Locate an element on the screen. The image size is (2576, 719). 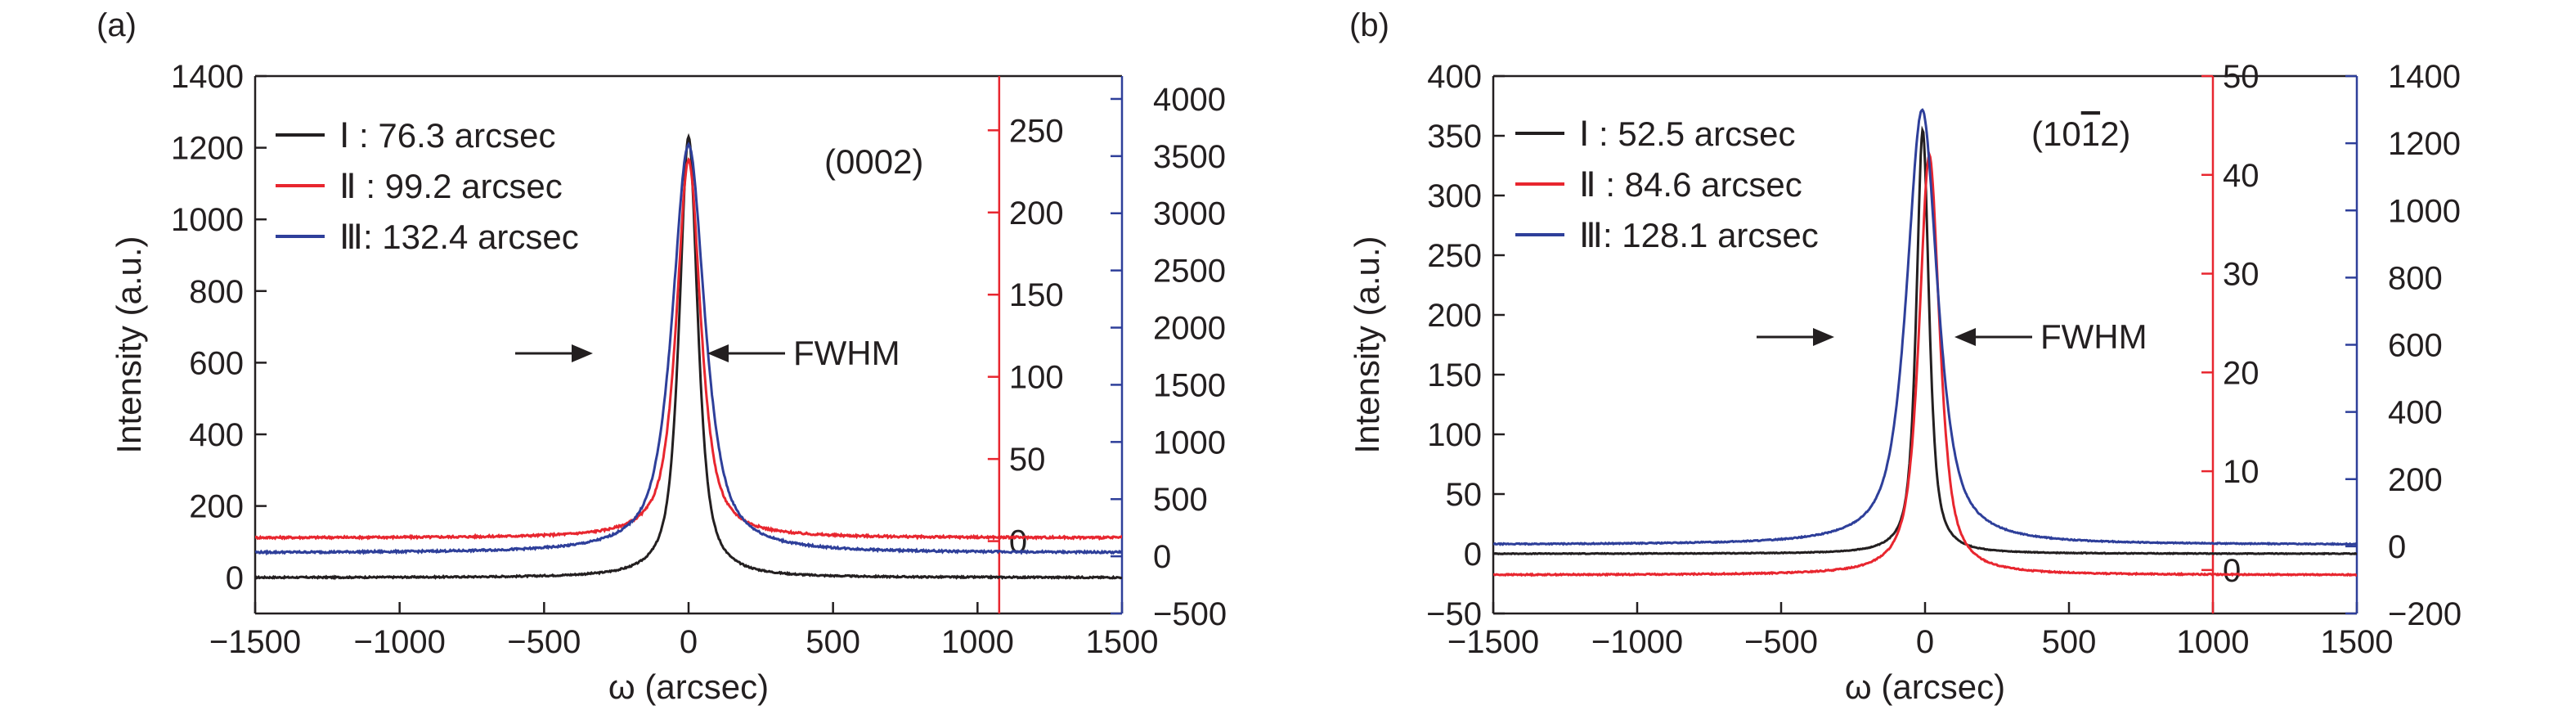
left-y-tick-label: 1200 is located at coordinates (207, 149).